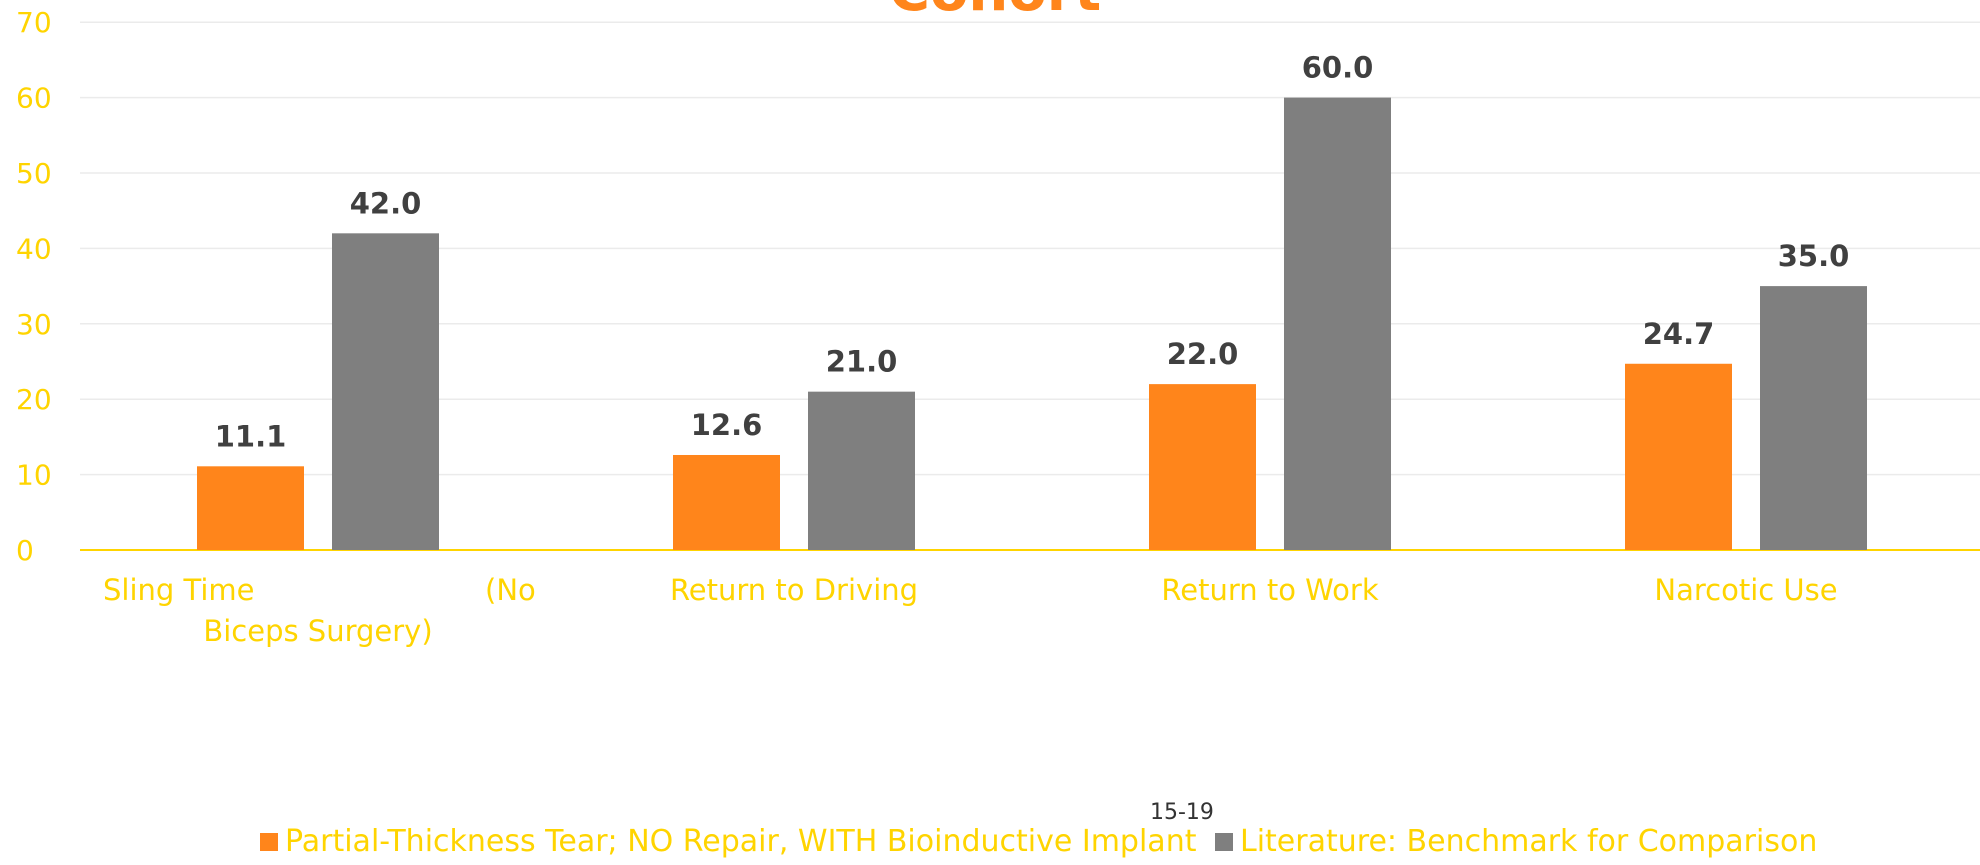 The height and width of the screenshot is (865, 1980). I want to click on chart-title: Cohort, so click(995, 12).